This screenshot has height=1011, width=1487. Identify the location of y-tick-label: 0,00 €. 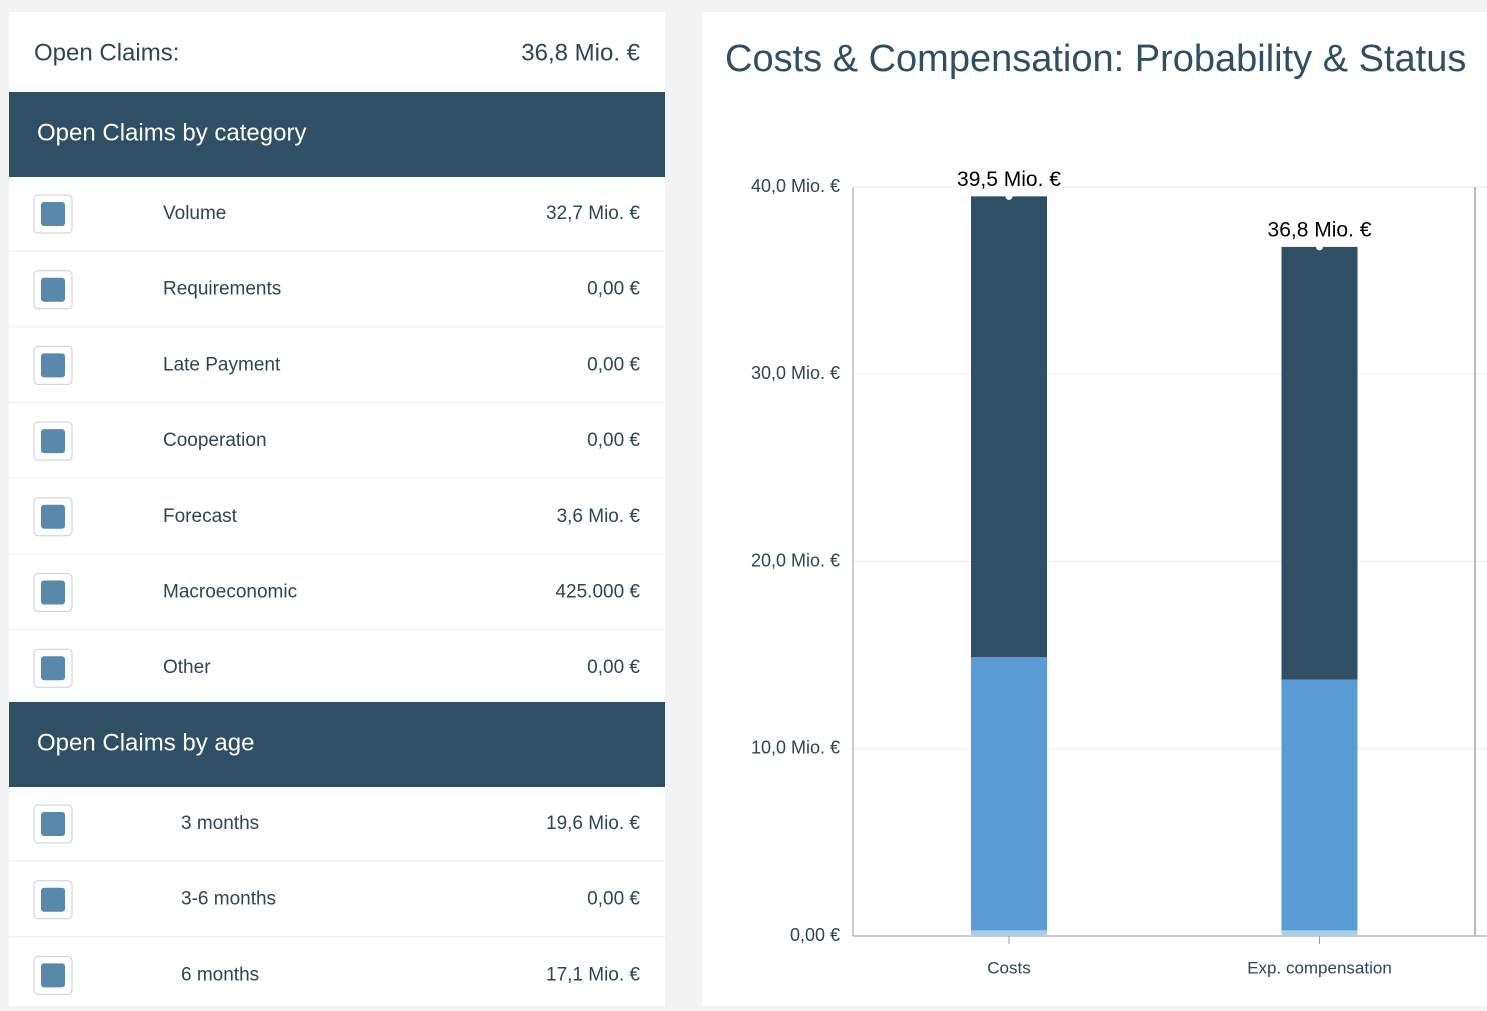
(815, 935).